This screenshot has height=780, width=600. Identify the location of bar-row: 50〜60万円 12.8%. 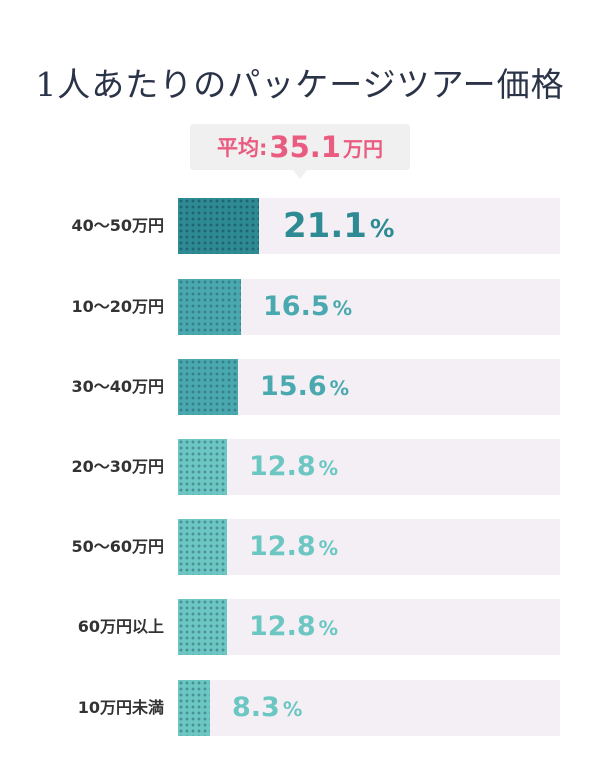
(300, 547).